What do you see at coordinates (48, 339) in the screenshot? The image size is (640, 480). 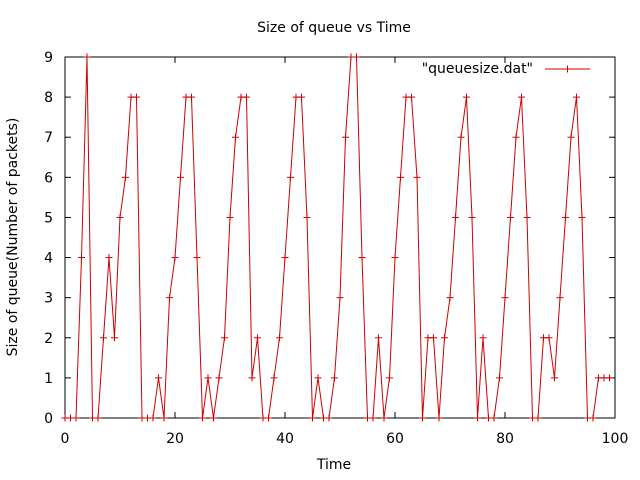 I see `y-tick-label: 2` at bounding box center [48, 339].